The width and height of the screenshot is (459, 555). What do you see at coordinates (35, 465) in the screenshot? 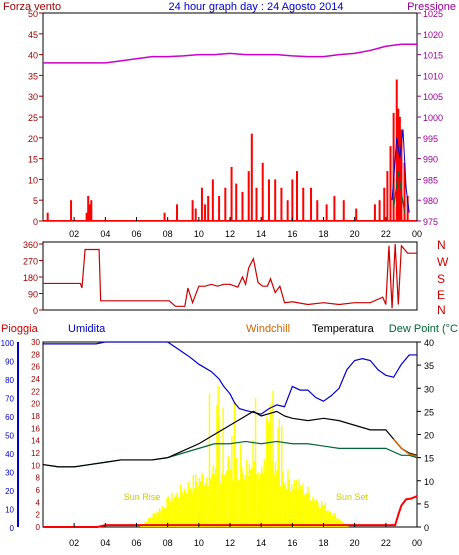
I see `rain-tick-label: 10` at bounding box center [35, 465].